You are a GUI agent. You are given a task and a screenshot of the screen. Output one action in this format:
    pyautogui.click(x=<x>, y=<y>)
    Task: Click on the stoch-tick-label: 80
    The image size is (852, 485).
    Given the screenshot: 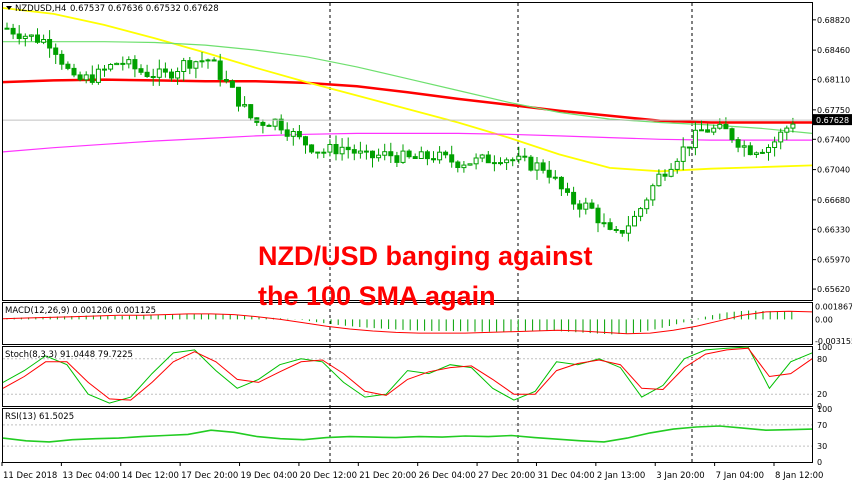 What is the action you would take?
    pyautogui.click(x=822, y=359)
    